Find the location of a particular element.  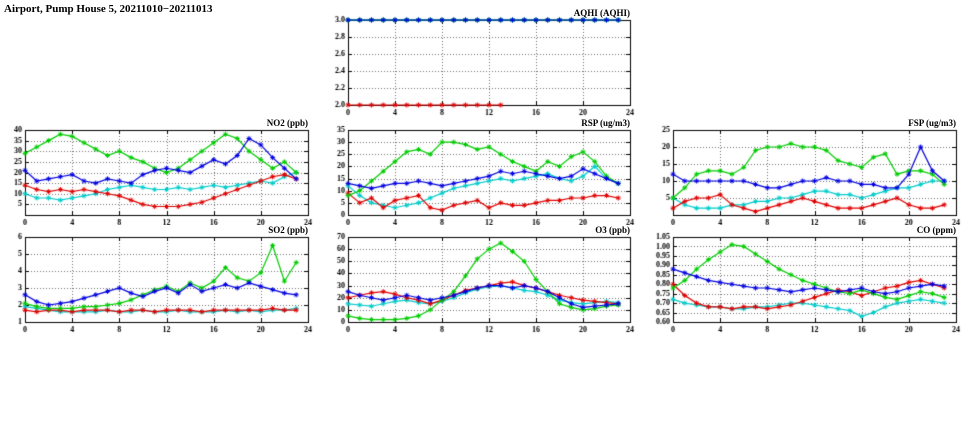

chart-o3: O3 (ppb) is located at coordinates (480, 282).